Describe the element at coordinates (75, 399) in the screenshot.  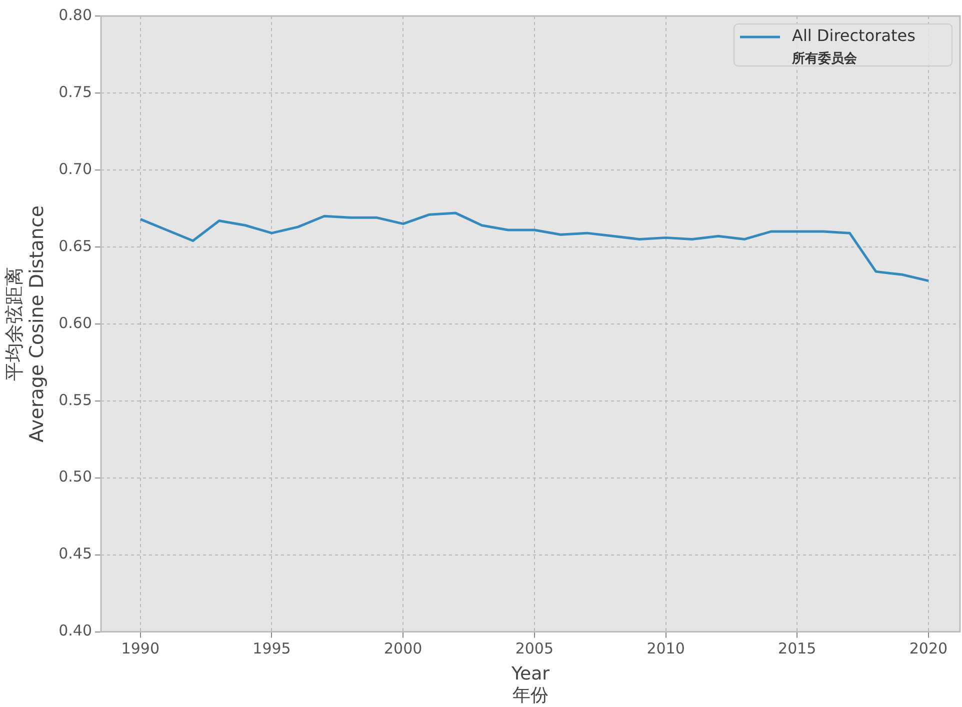
I see `y-tick-label: 0.55` at that location.